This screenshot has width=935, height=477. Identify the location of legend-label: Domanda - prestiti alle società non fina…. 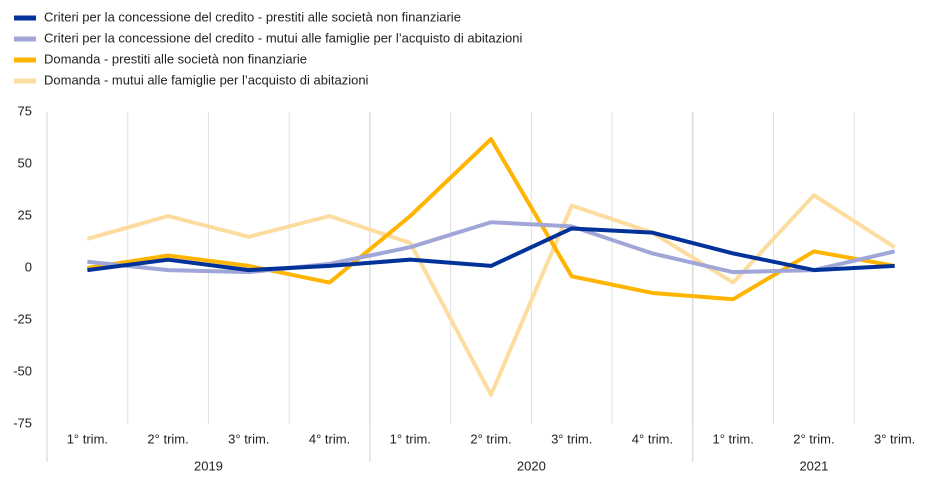
(175, 58).